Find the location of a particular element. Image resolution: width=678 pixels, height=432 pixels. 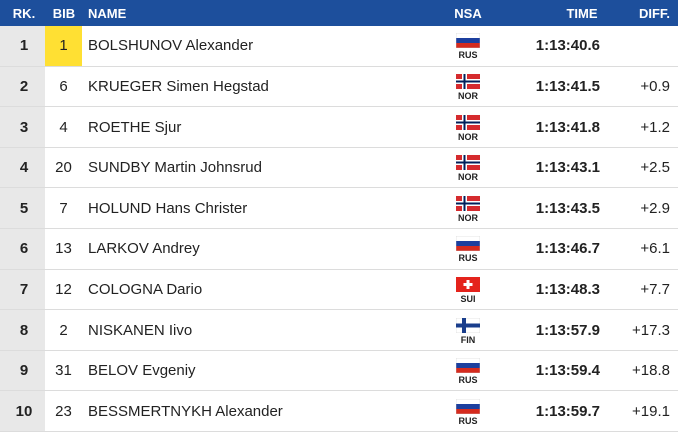

diff: +0.9 is located at coordinates (655, 86).